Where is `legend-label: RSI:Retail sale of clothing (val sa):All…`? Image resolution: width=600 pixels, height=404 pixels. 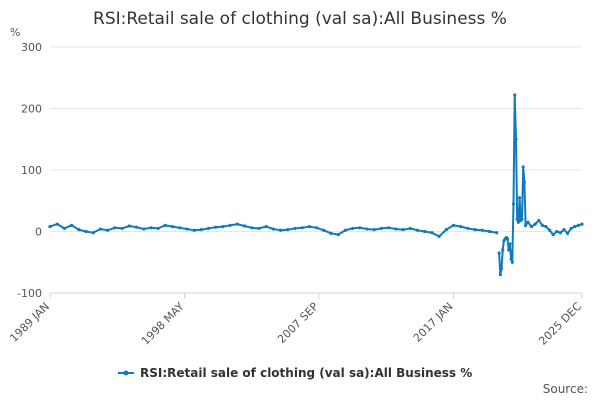
legend-label: RSI:Retail sale of clothing (val sa):All… is located at coordinates (306, 373).